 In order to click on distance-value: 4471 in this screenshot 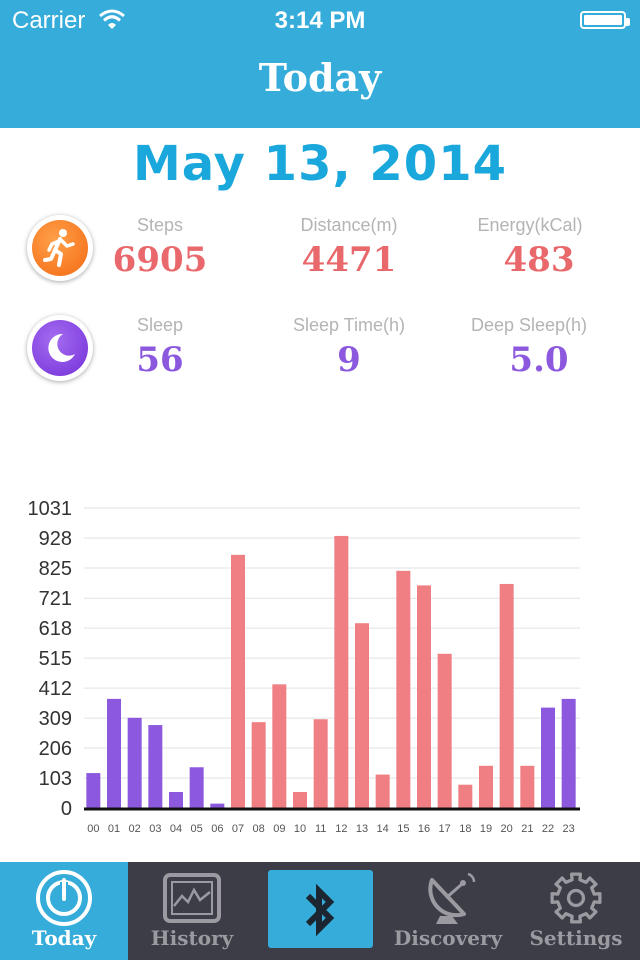, I will do `click(349, 260)`.